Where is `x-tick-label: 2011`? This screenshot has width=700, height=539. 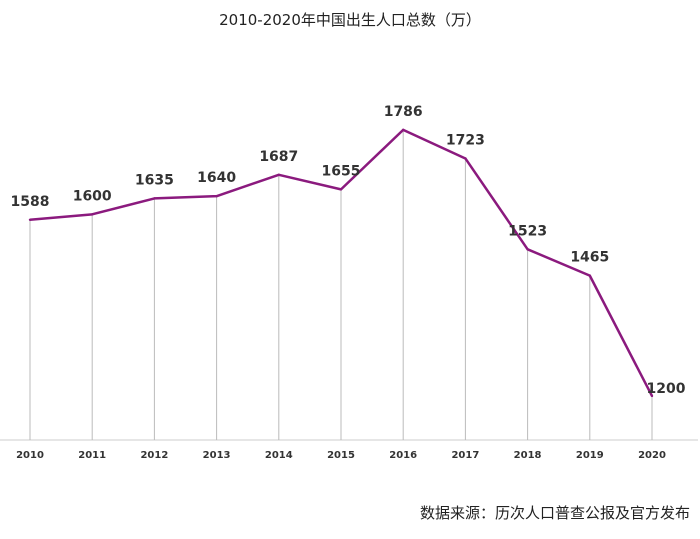 x-tick-label: 2011 is located at coordinates (92, 455).